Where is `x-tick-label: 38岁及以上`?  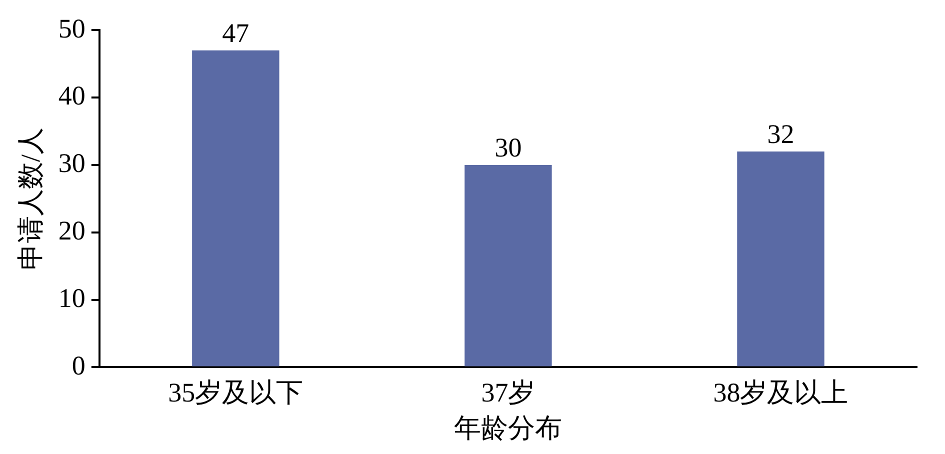
x-tick-label: 38岁及以上 is located at coordinates (780, 392).